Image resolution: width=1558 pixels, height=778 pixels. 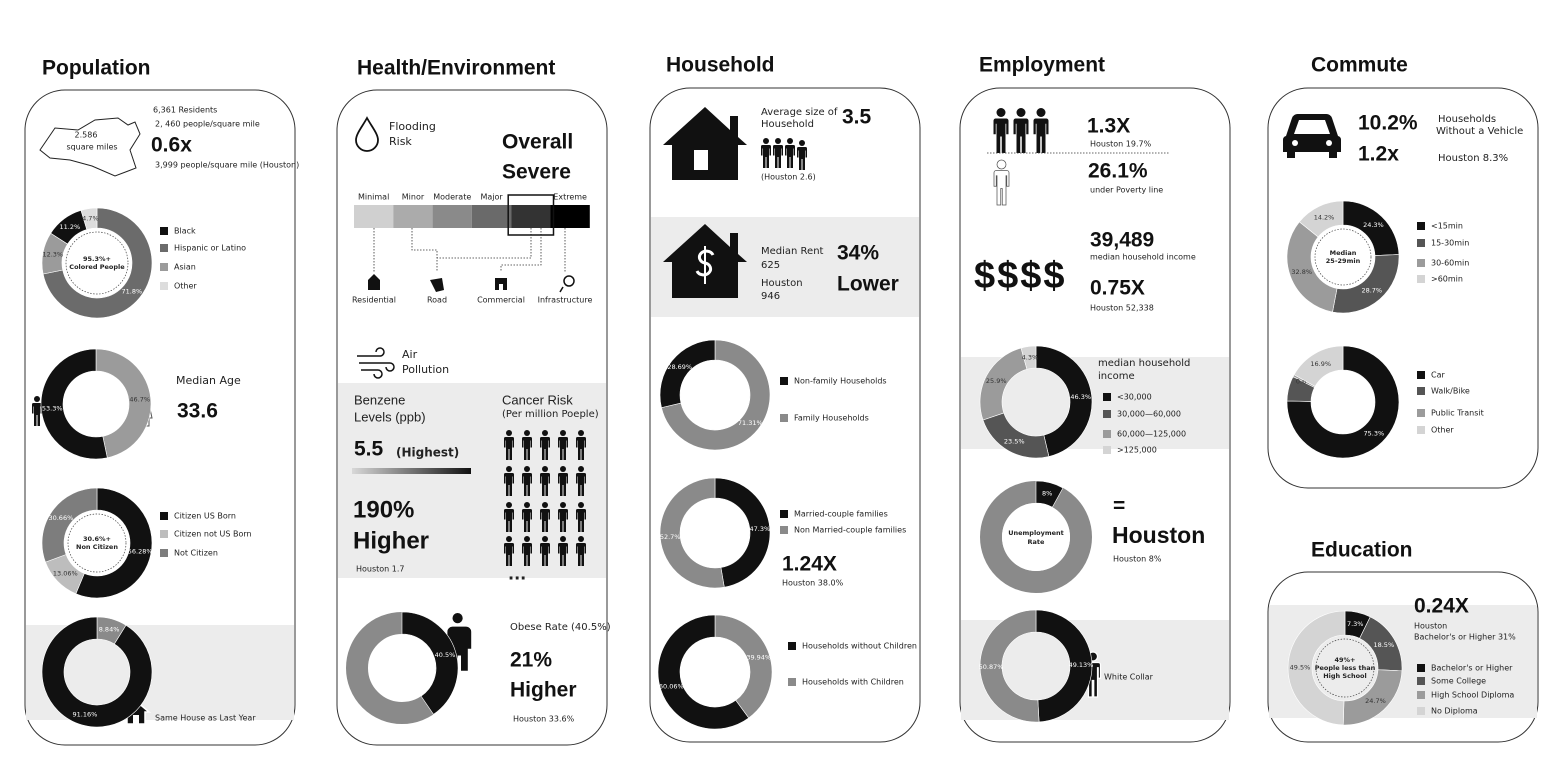 I want to click on flood-connectors, so click(x=469, y=250).